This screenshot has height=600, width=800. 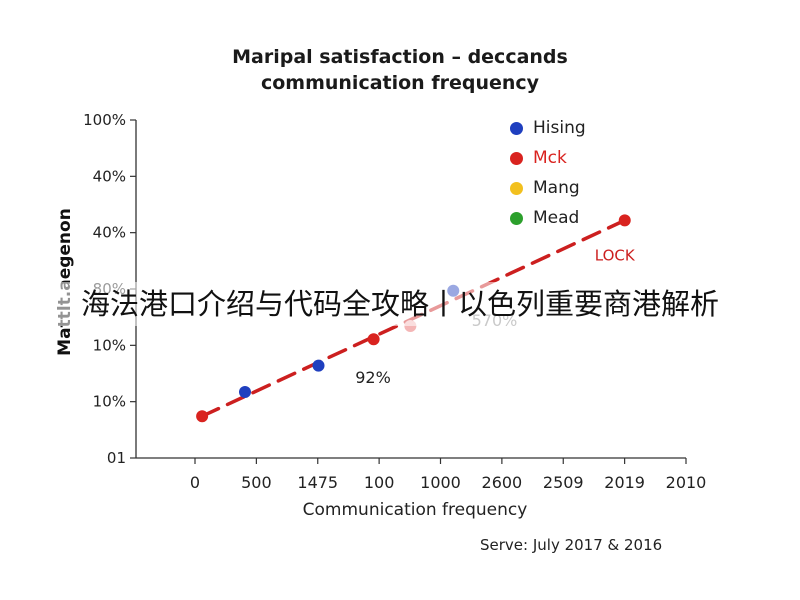 I want to click on x-tick-label: 1475, so click(x=317, y=482).